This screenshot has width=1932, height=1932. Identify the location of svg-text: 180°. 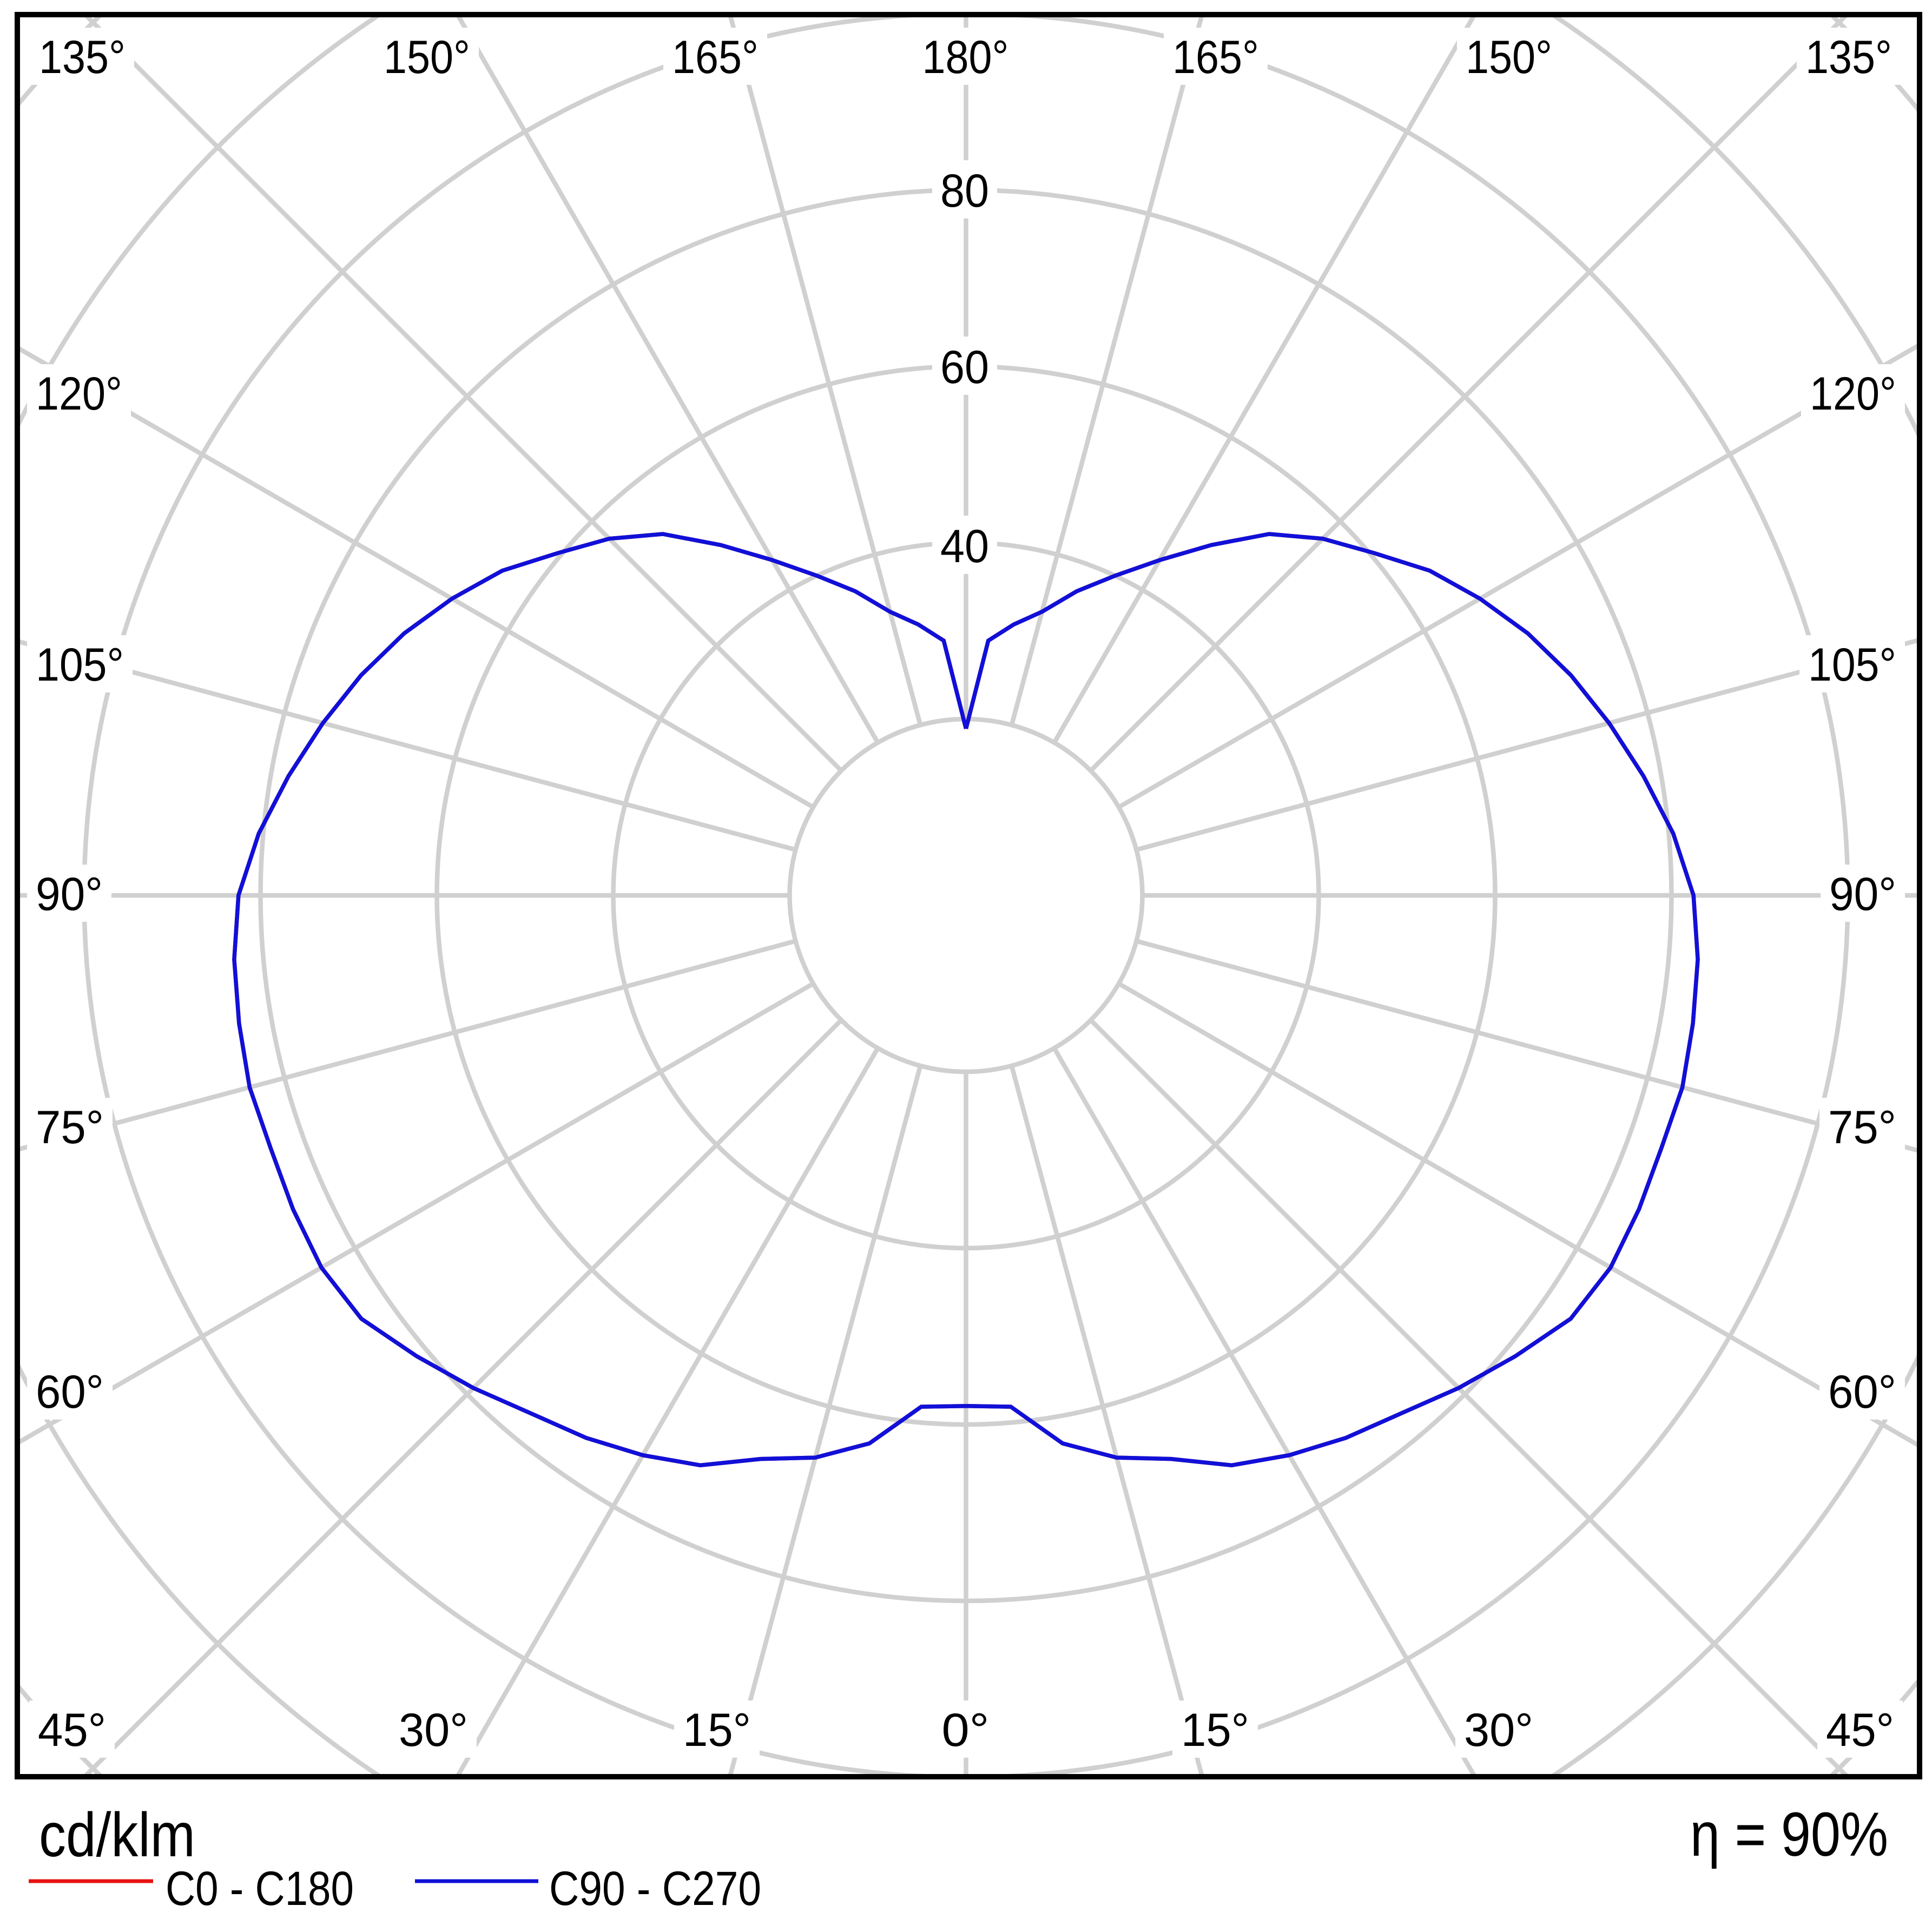
(965, 57).